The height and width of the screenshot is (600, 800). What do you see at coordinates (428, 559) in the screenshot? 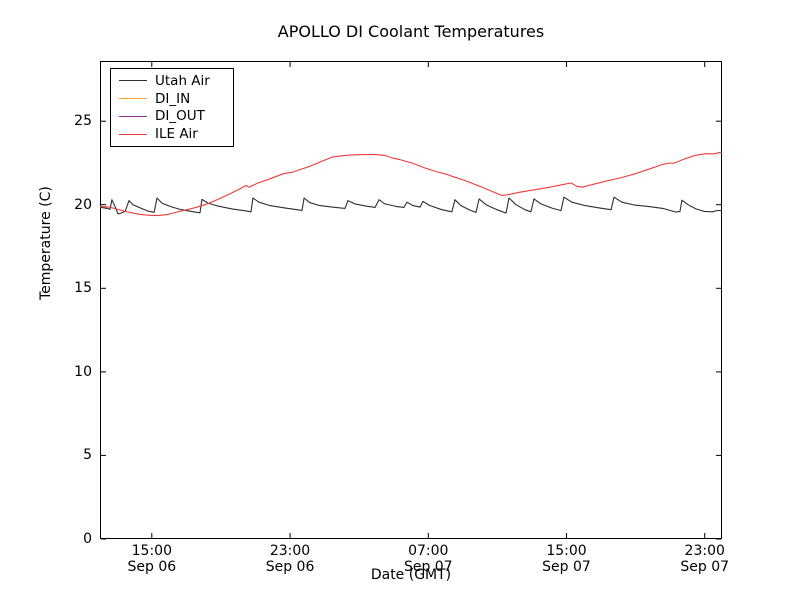
I see `x-tick-label: 07:00 Sep 07` at bounding box center [428, 559].